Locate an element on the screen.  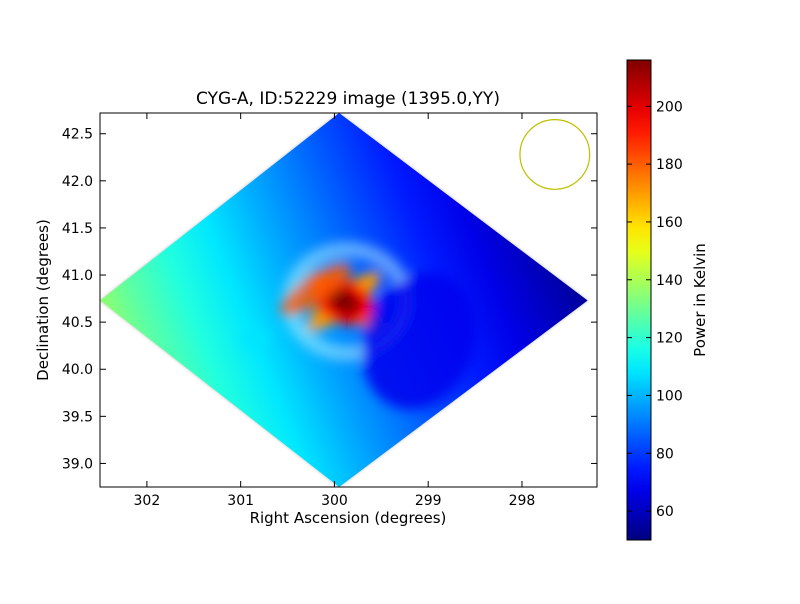
feature-dip is located at coordinates (254, 338).